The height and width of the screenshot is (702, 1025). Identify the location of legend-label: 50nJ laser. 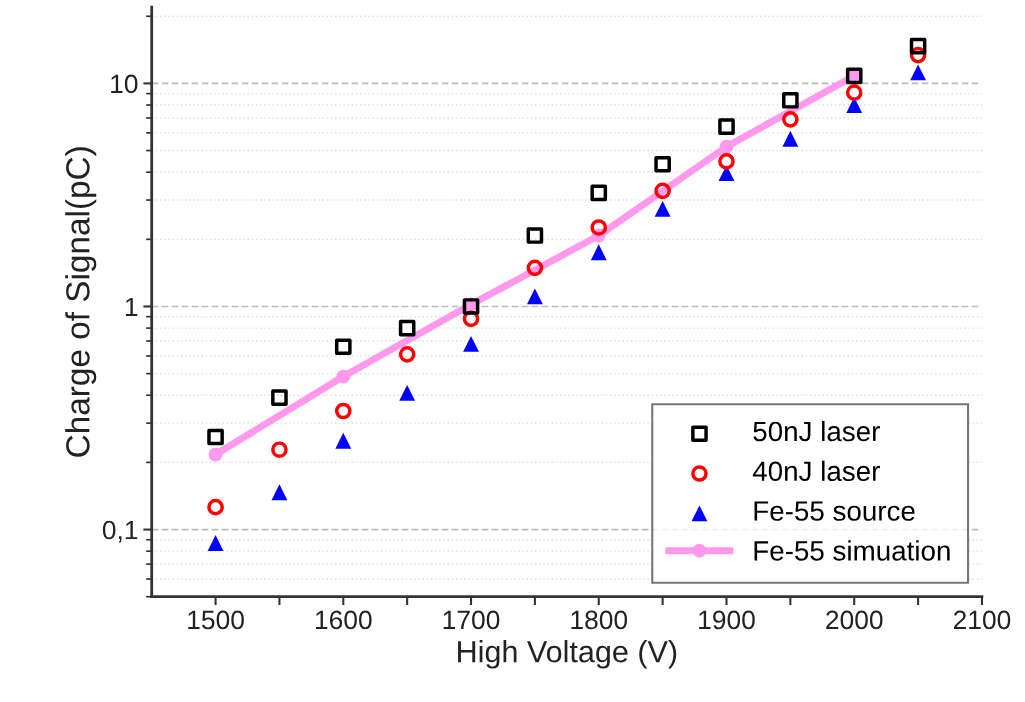
(816, 431).